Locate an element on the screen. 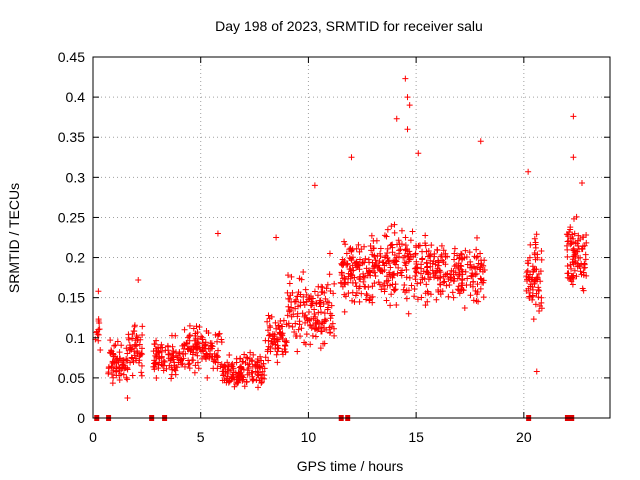 The height and width of the screenshot is (480, 640). y-tick-label: 0.1 is located at coordinates (76, 338).